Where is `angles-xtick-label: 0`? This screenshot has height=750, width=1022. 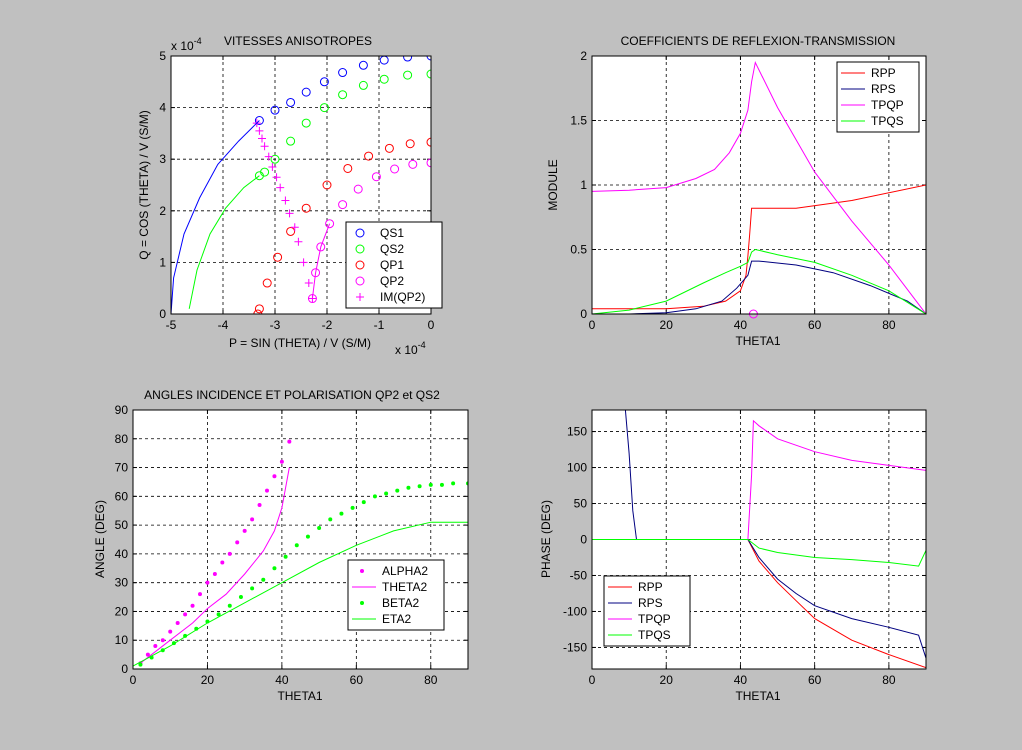 angles-xtick-label: 0 is located at coordinates (133, 680).